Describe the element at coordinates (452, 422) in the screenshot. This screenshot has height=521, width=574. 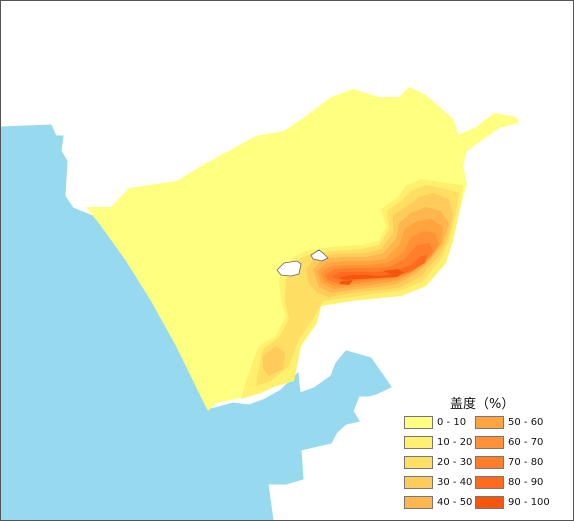
I see `legend-label: 0 - 10` at that location.